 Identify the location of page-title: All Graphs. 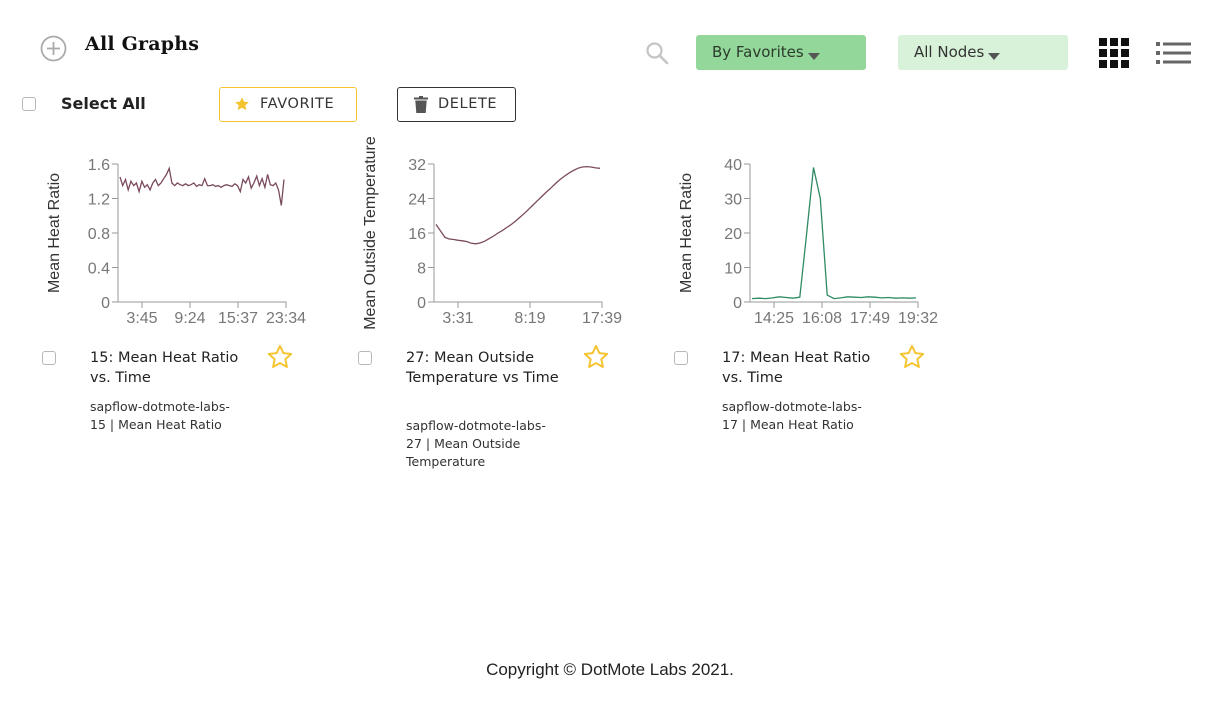
(142, 44).